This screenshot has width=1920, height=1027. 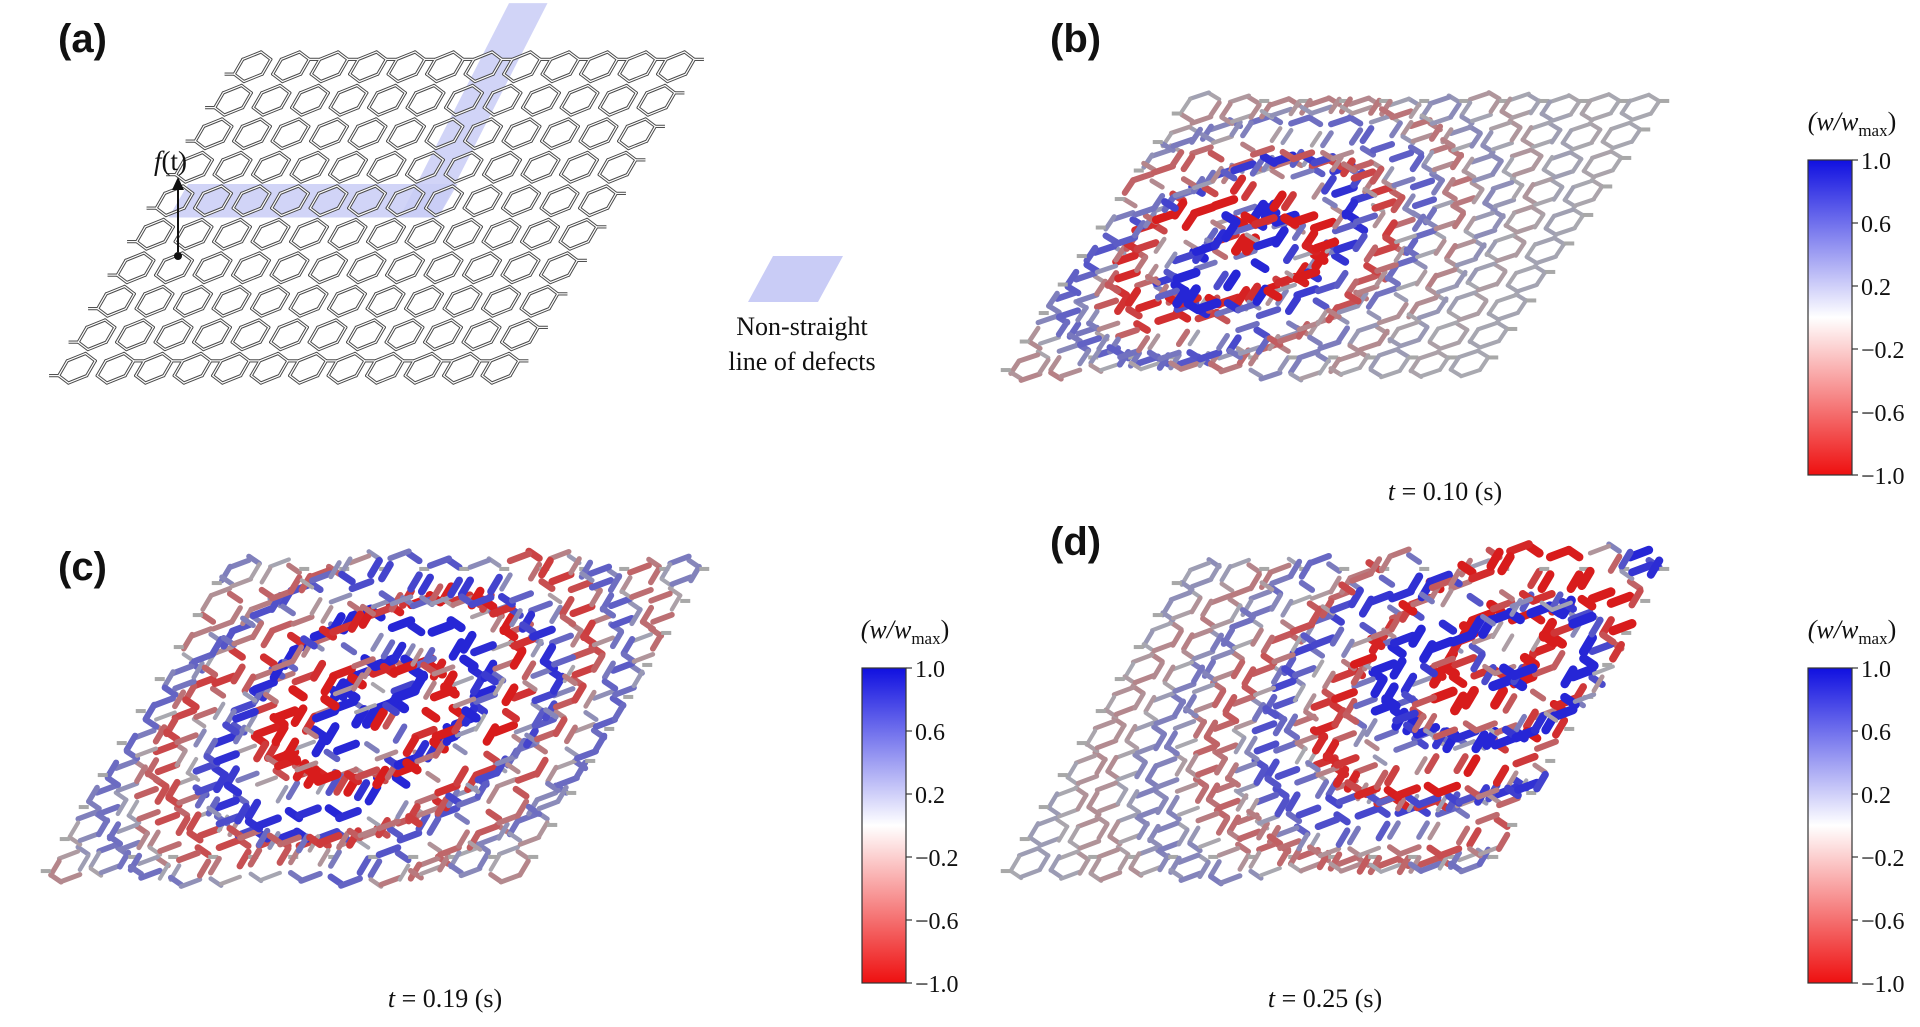 What do you see at coordinates (910, 806) in the screenshot?
I see `colorbar-2: (w/wmax) 1.0 0.6 0.2 −0.2 −0.6 −1.0` at bounding box center [910, 806].